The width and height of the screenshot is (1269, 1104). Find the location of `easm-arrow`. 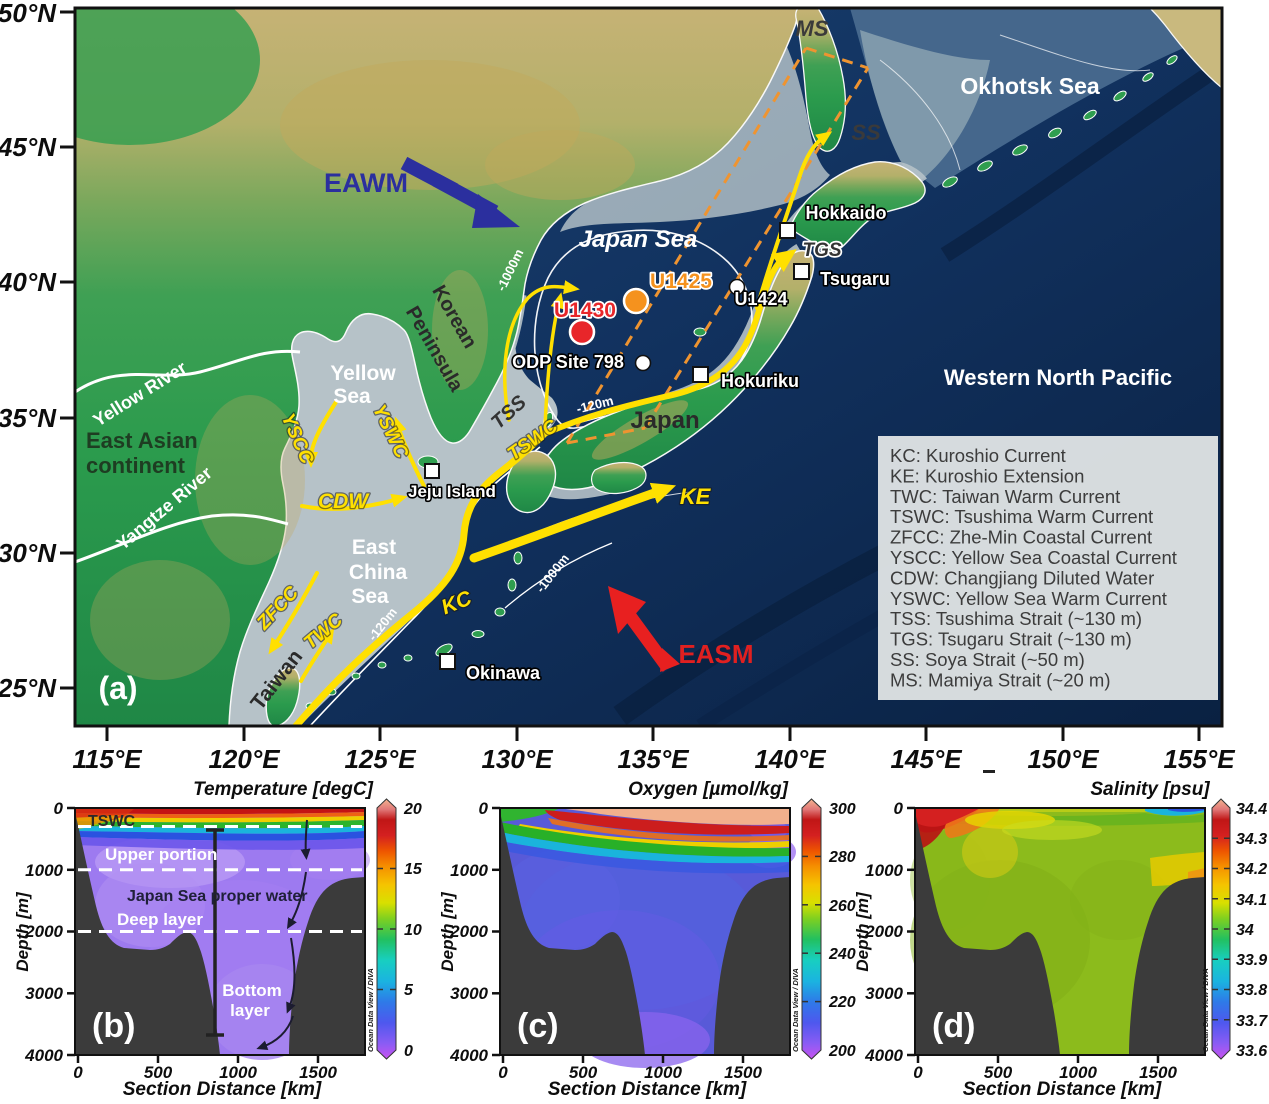

easm-arrow is located at coordinates (644, 629).